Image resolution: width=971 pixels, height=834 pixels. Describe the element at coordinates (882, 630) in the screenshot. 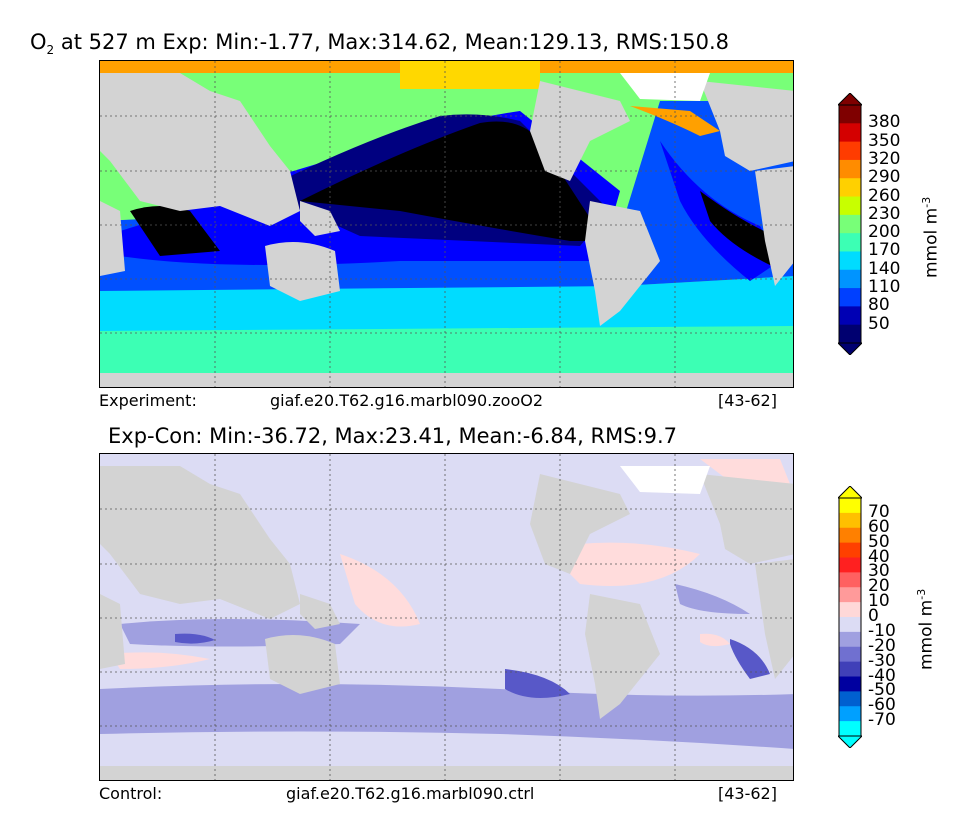

I see `colorbar-tick-label: -10` at that location.